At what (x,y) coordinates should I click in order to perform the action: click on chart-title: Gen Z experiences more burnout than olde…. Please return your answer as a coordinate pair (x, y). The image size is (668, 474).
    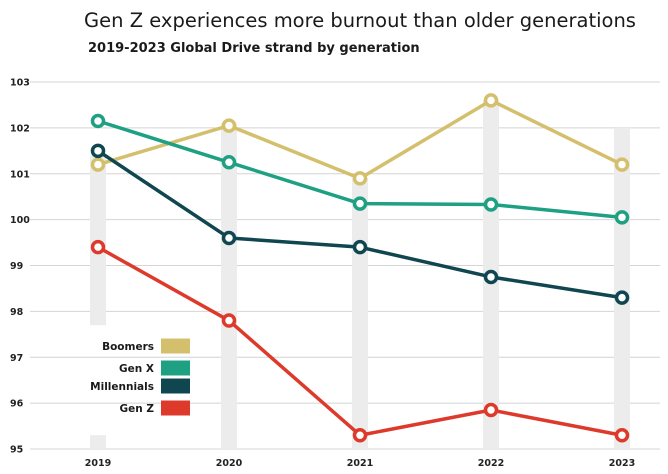
    Looking at the image, I should click on (360, 20).